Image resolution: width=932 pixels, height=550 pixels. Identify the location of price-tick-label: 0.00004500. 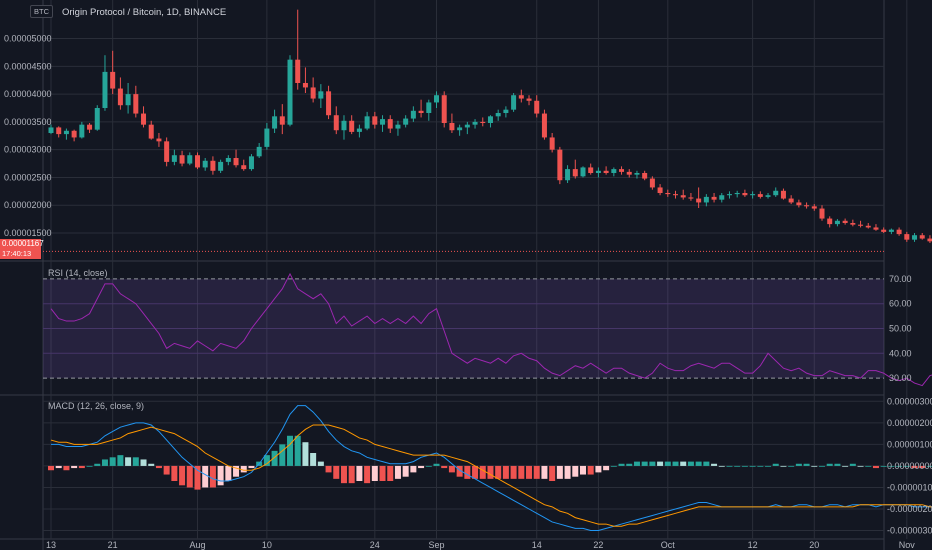
(28, 66).